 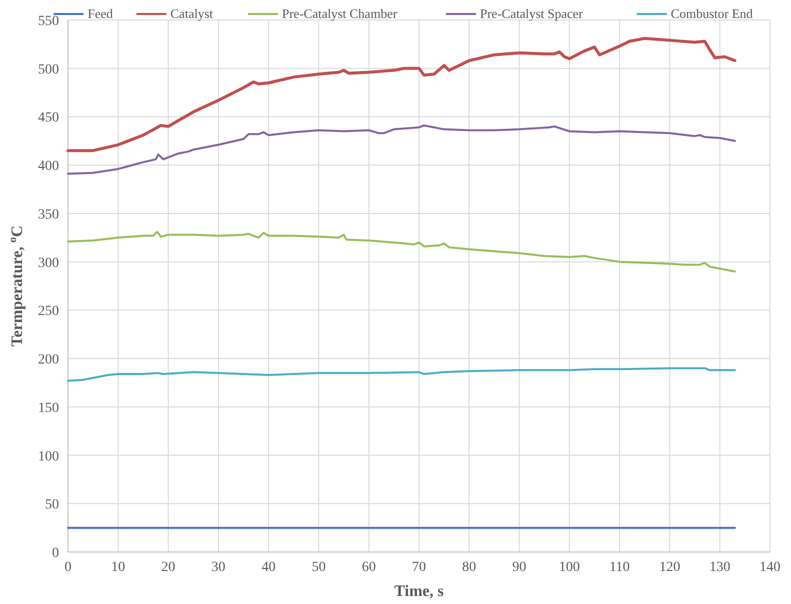 What do you see at coordinates (48, 21) in the screenshot?
I see `y-tick-label: 550` at bounding box center [48, 21].